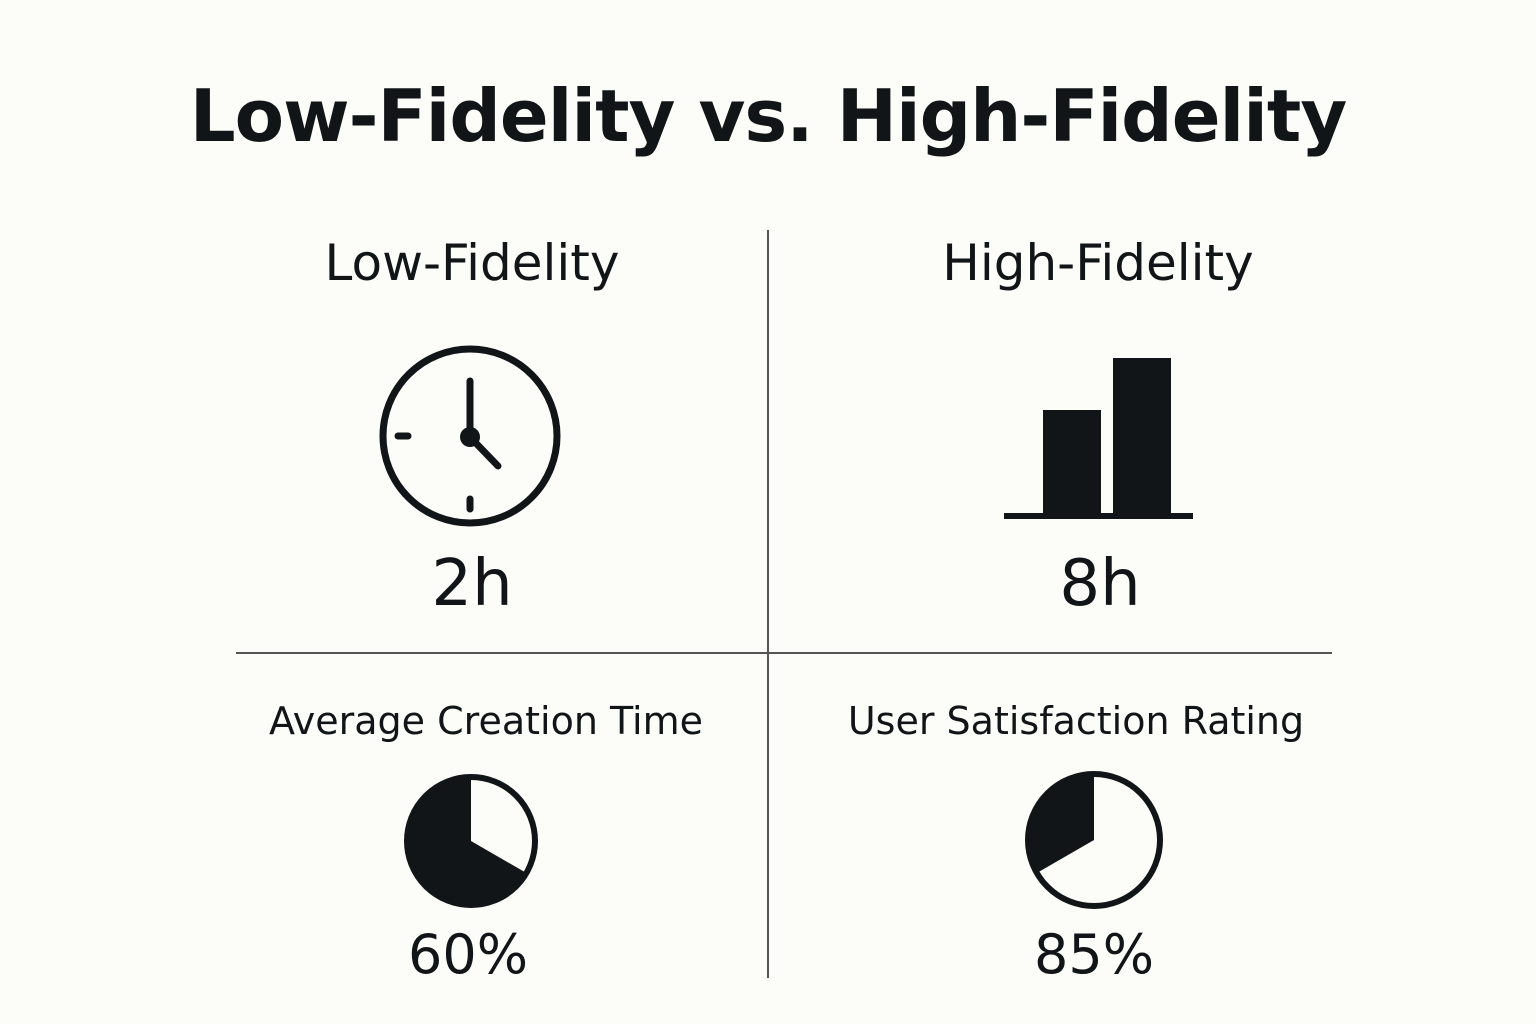 Image resolution: width=1536 pixels, height=1024 pixels. What do you see at coordinates (1098, 263) in the screenshot?
I see `high-fidelity-heading: High-Fidelity` at bounding box center [1098, 263].